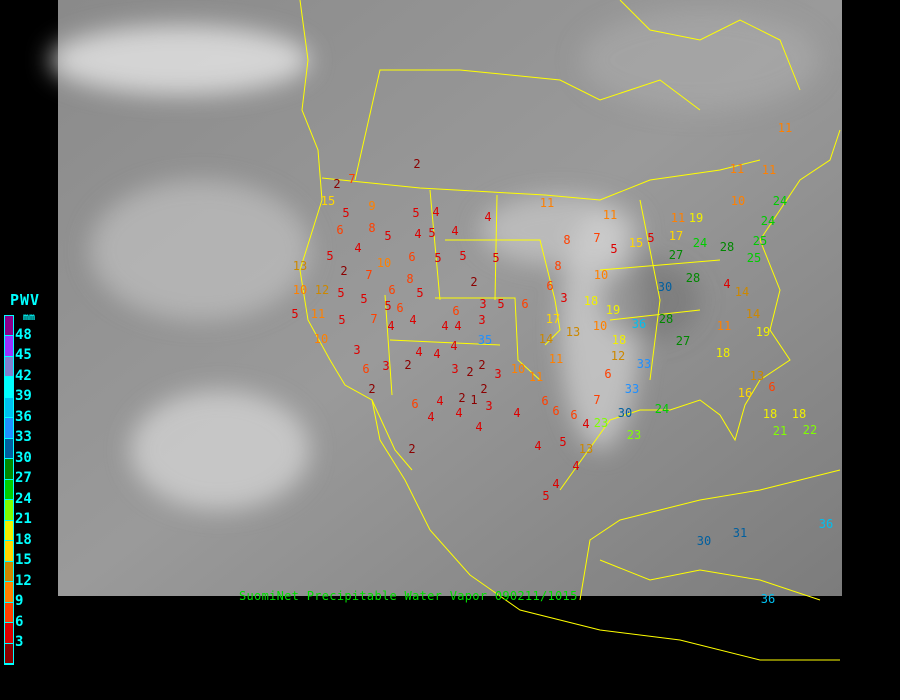  What do you see at coordinates (485, 340) in the screenshot?
I see `station-pwv-value: 35` at bounding box center [485, 340].